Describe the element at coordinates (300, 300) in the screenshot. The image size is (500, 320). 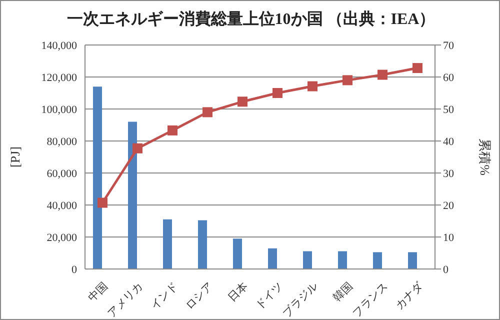
I see `x-tick-label: ブラジル` at that location.